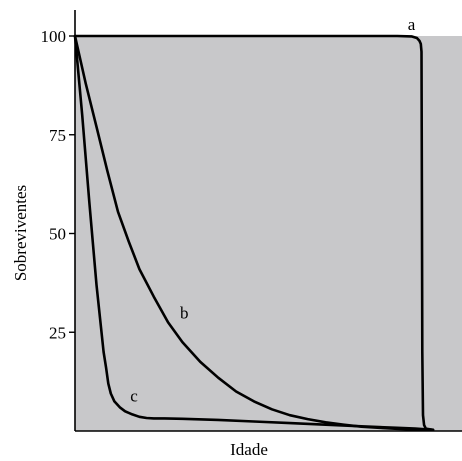 This screenshot has width=462, height=461. I want to click on y-tick-label: 75, so click(57, 135).